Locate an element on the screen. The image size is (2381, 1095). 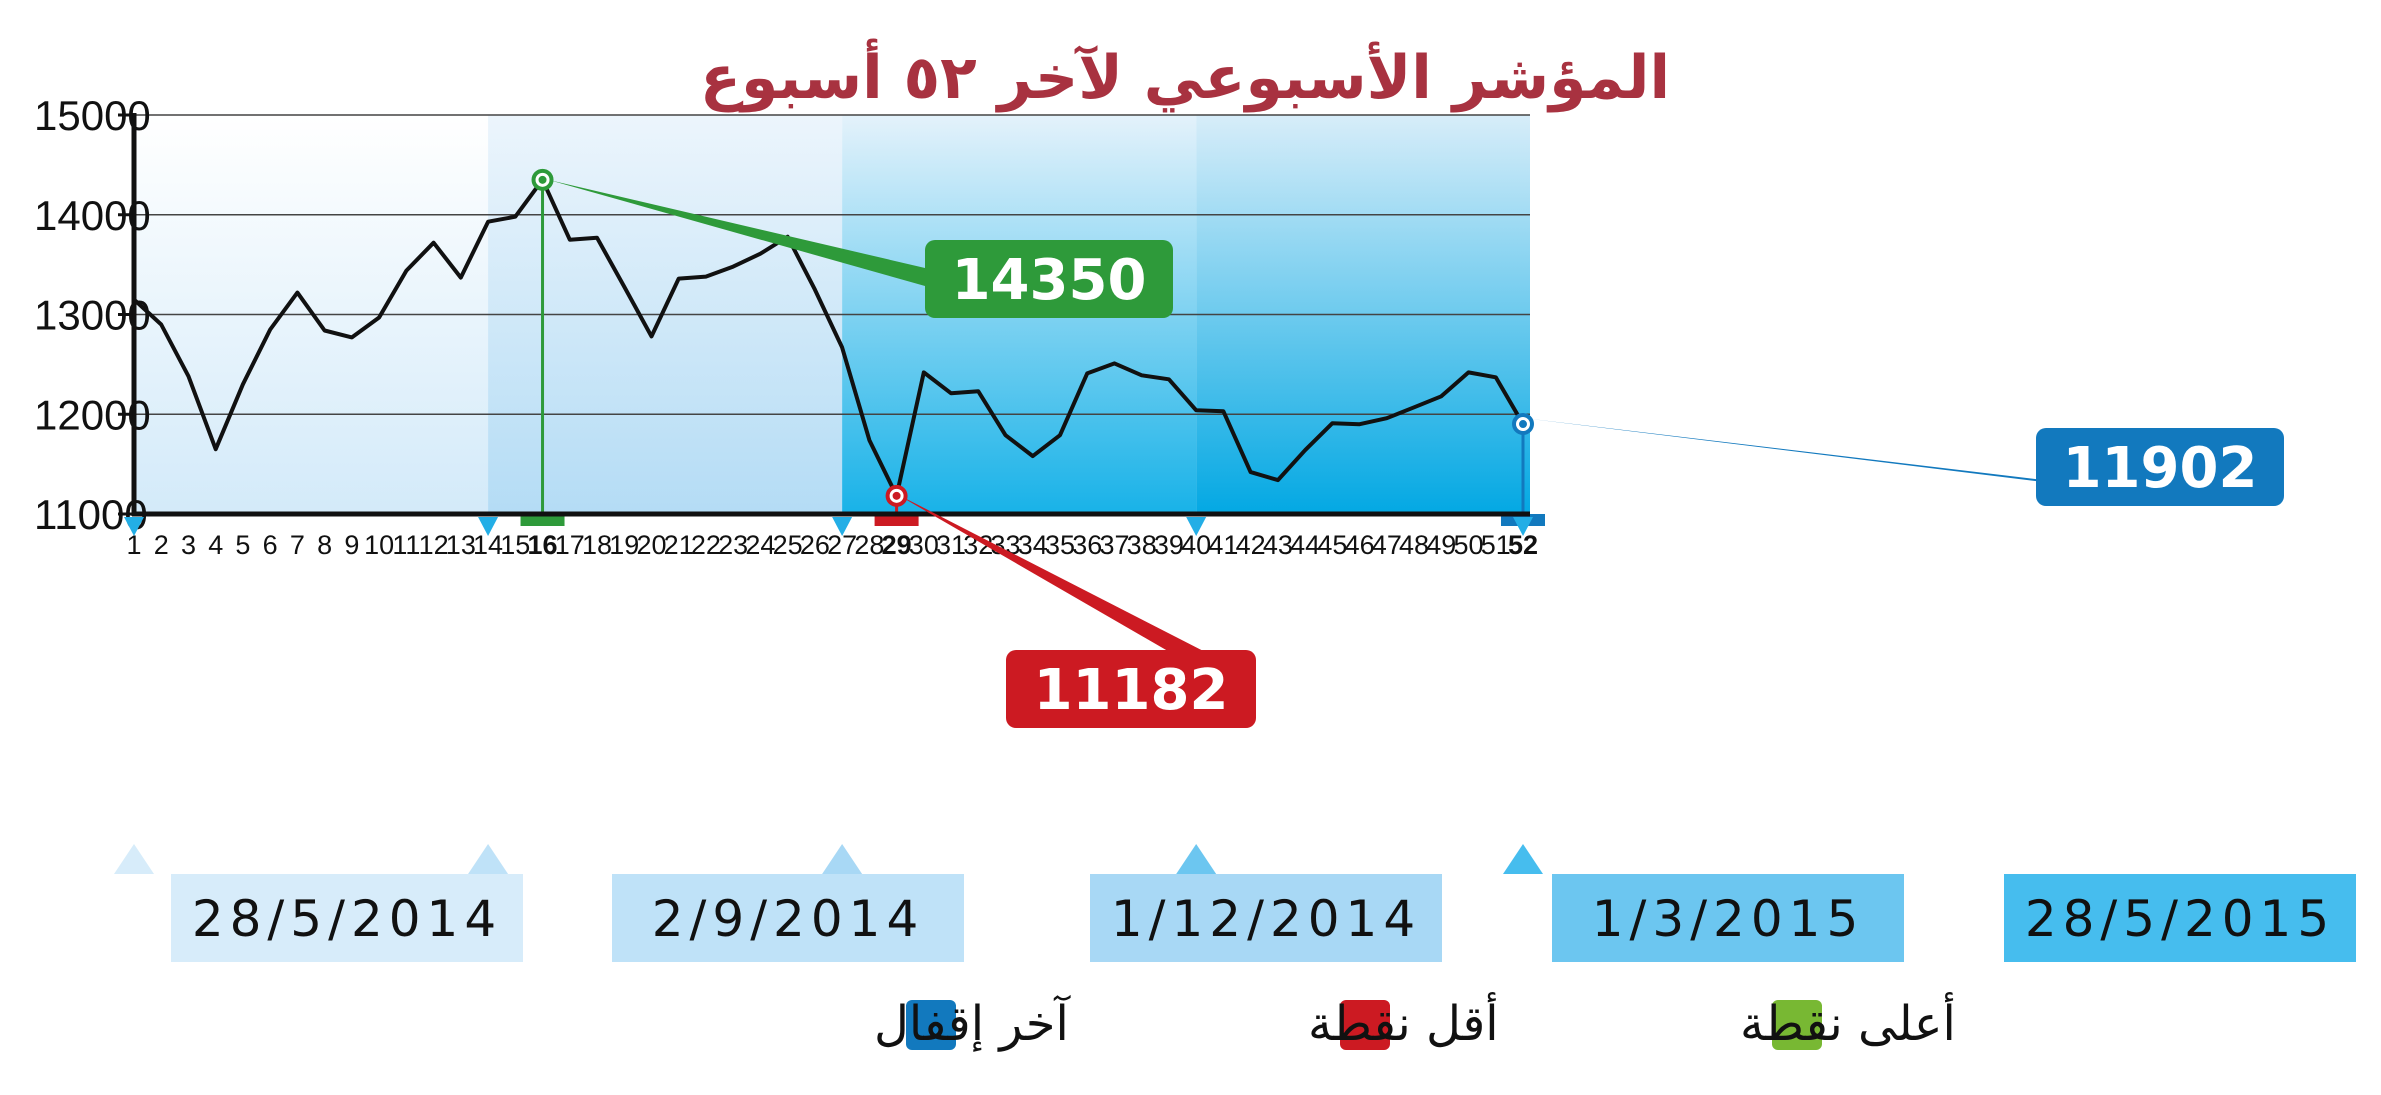
x-tick-label: 13 is located at coordinates (461, 545).